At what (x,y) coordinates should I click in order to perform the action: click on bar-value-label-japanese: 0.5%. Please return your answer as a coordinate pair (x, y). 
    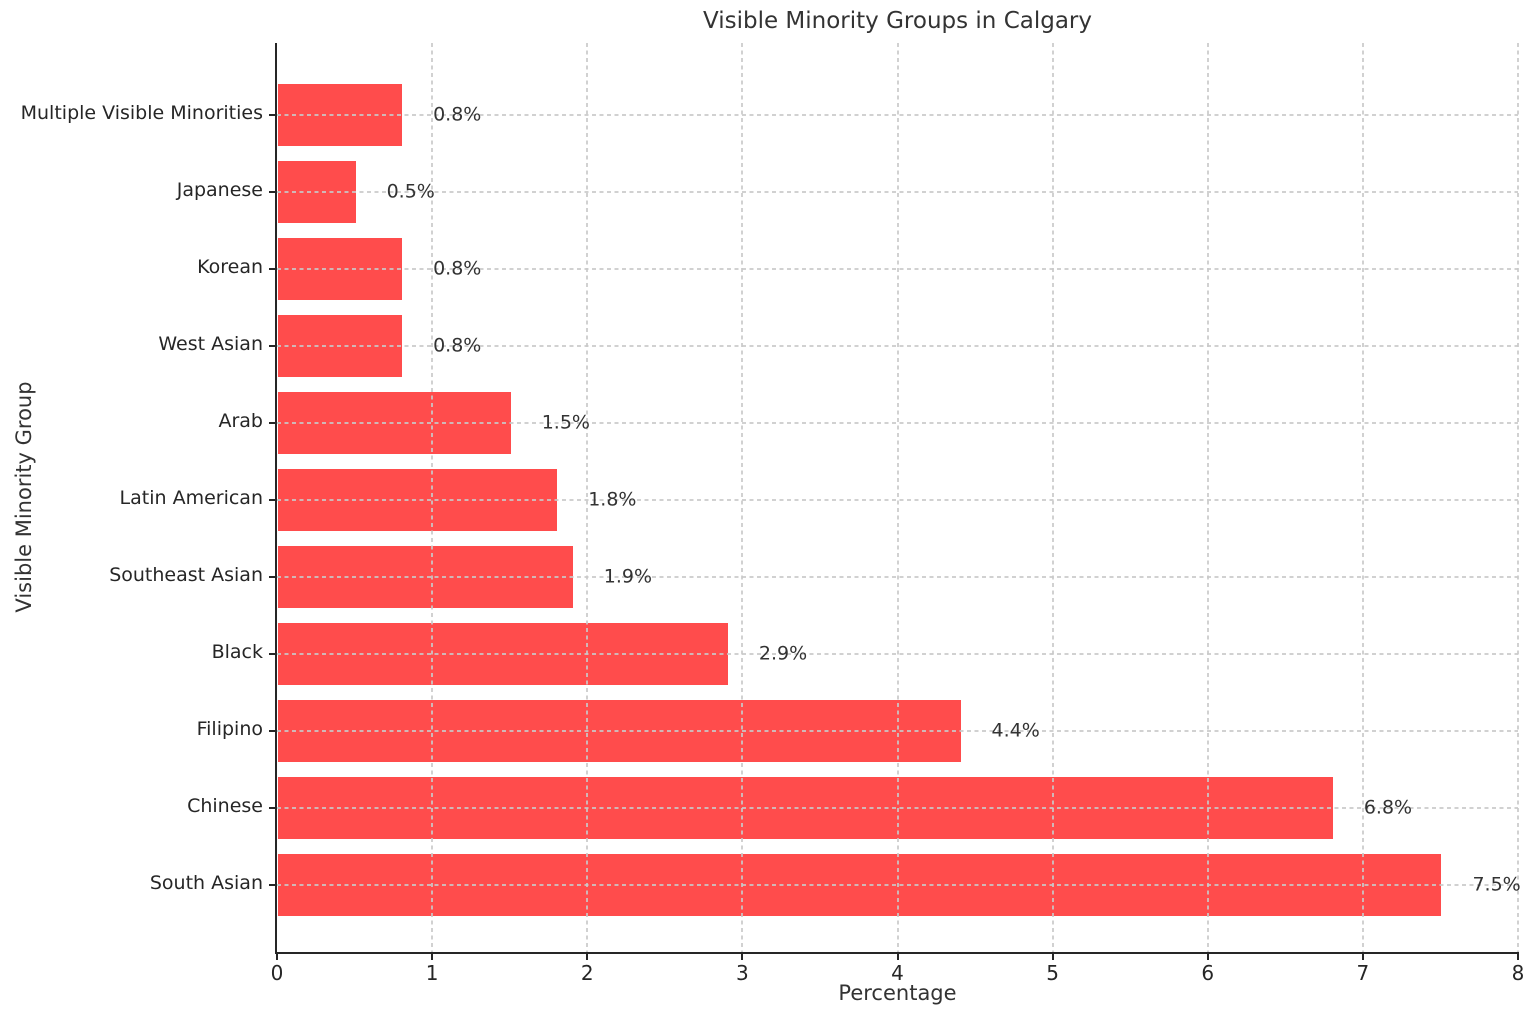
    Looking at the image, I should click on (410, 191).